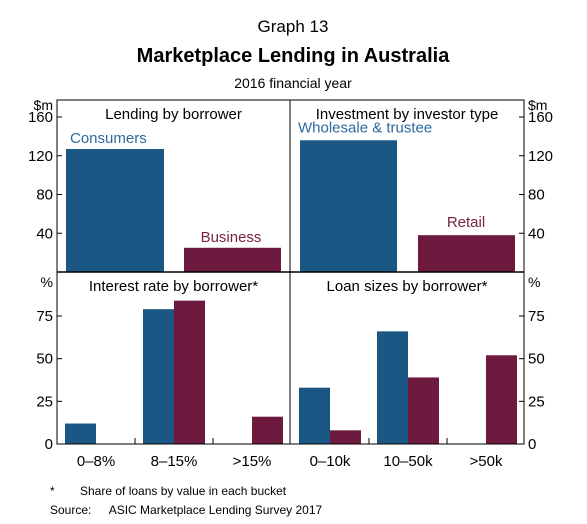 The image size is (587, 524). Describe the element at coordinates (52, 491) in the screenshot. I see `footnote-marker: *` at that location.